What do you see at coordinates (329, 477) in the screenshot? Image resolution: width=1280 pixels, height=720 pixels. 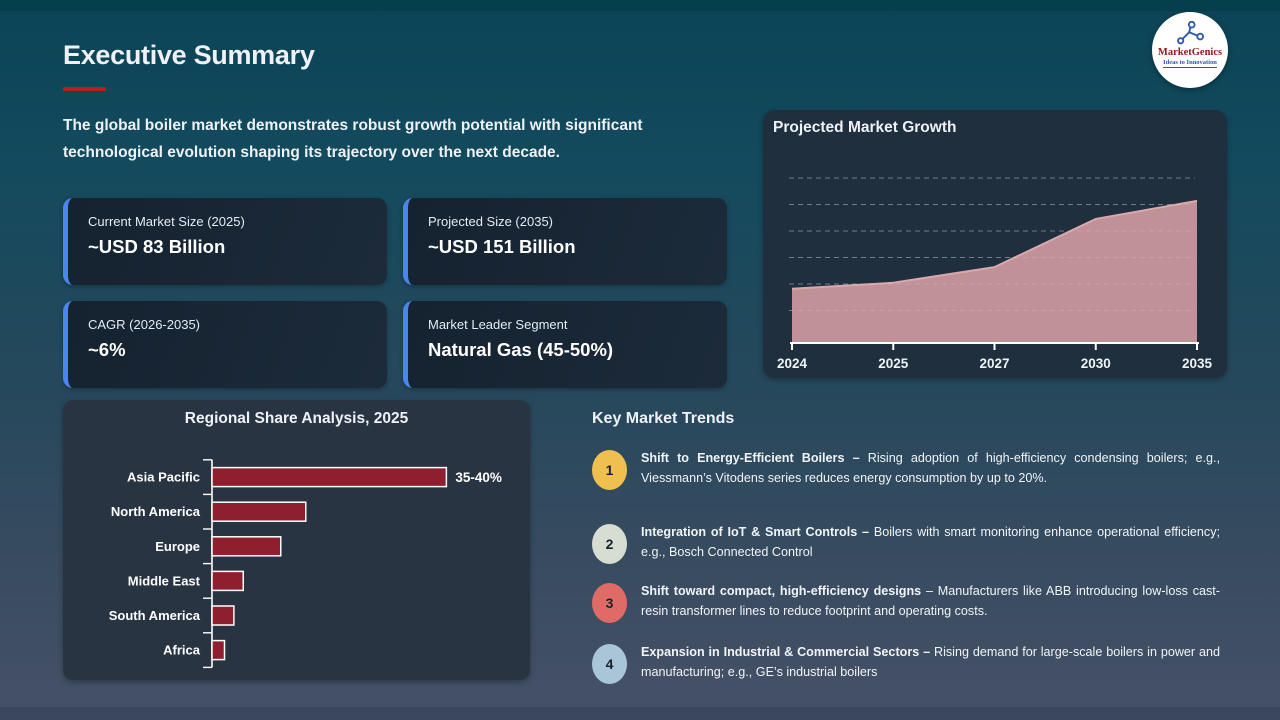 I see `bar-asia-pacific` at bounding box center [329, 477].